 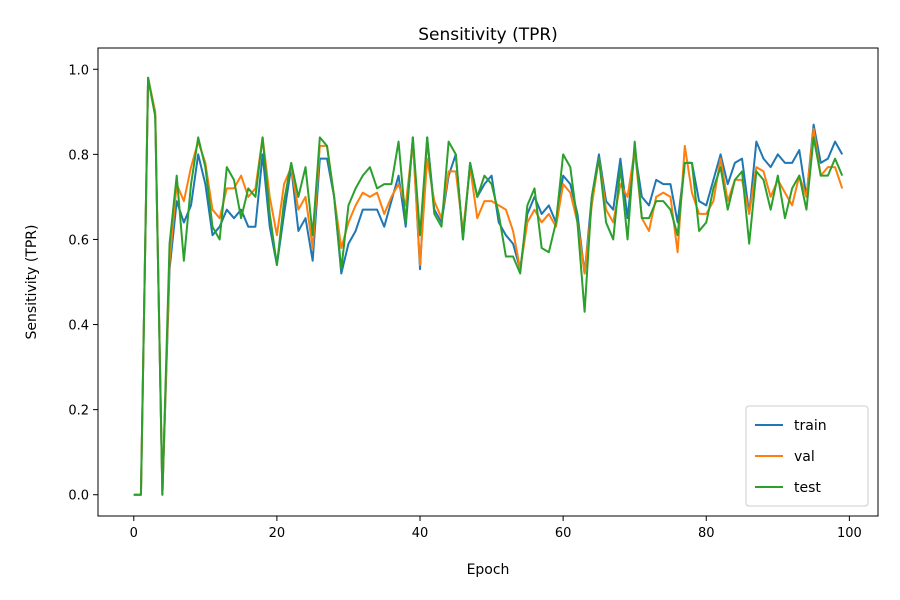 I want to click on y-tick-label: 0.4, so click(x=78, y=326).